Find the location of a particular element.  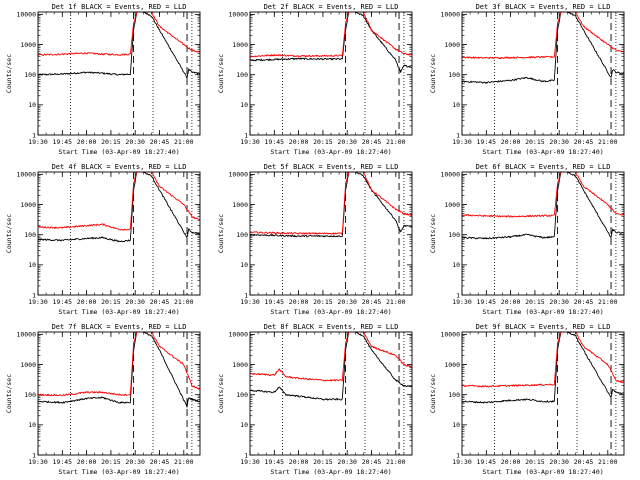

chart-title: Det 9f BLACK = Events, RED = LLD is located at coordinates (543, 327).